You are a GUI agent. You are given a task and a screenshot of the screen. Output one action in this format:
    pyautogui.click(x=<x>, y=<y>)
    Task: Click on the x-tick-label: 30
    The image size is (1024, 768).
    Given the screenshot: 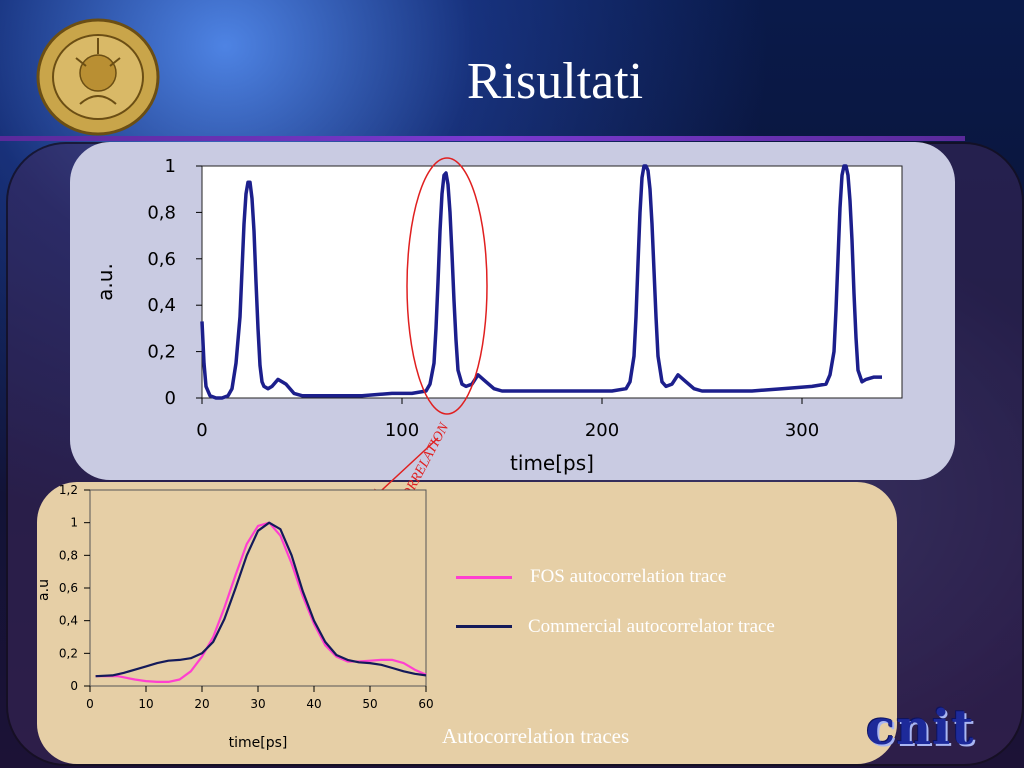 What is the action you would take?
    pyautogui.click(x=257, y=704)
    